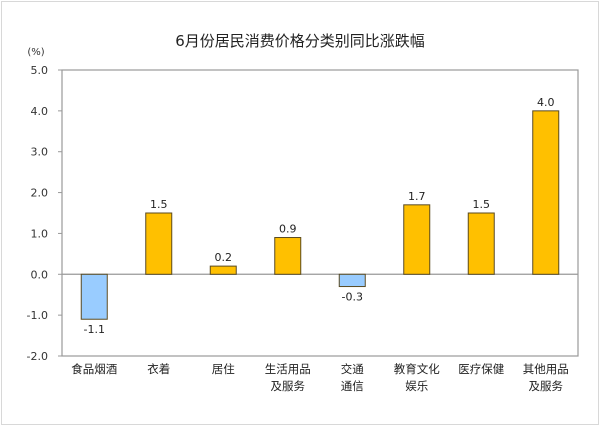 Image resolution: width=600 pixels, height=426 pixels. I want to click on x-category-label: 交通, so click(352, 369).